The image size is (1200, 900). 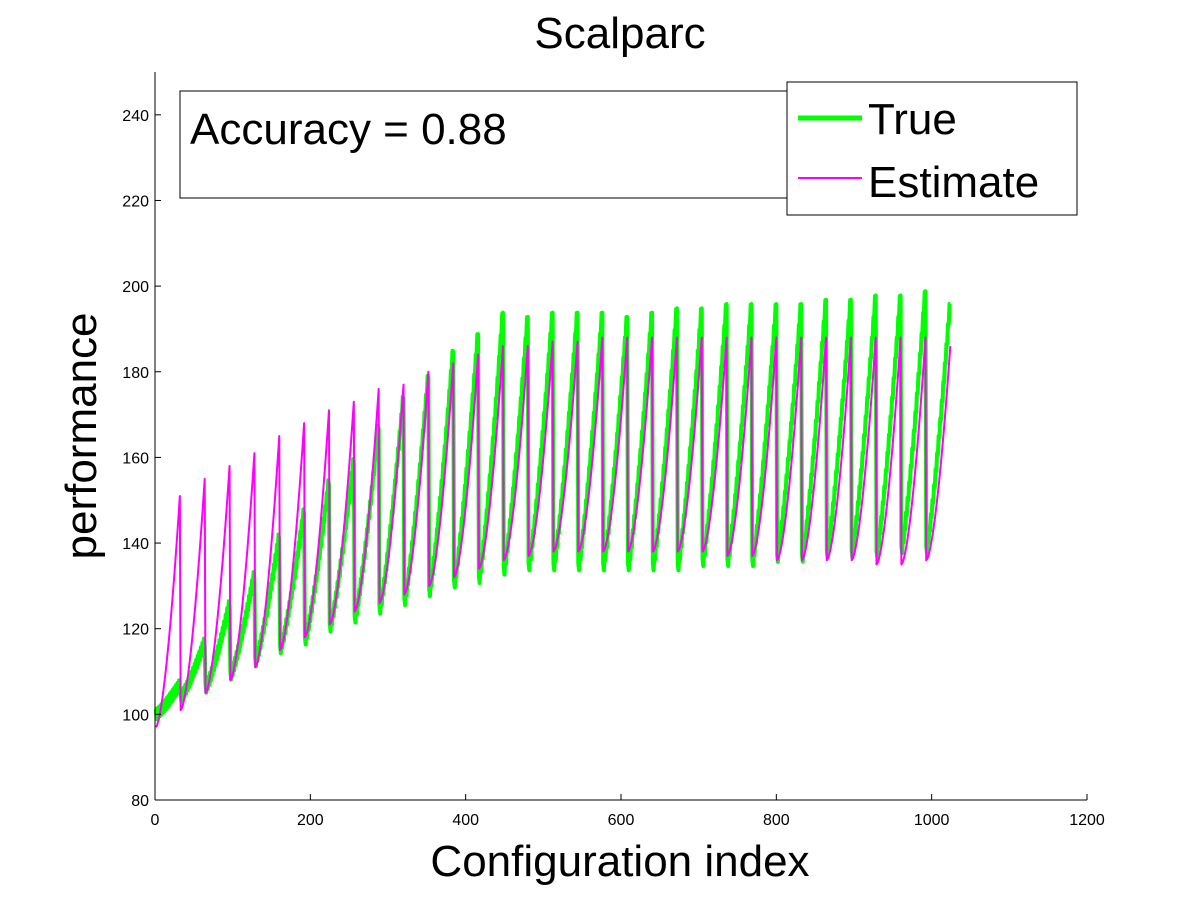 I want to click on y-tick-label: 140, so click(x=135, y=544).